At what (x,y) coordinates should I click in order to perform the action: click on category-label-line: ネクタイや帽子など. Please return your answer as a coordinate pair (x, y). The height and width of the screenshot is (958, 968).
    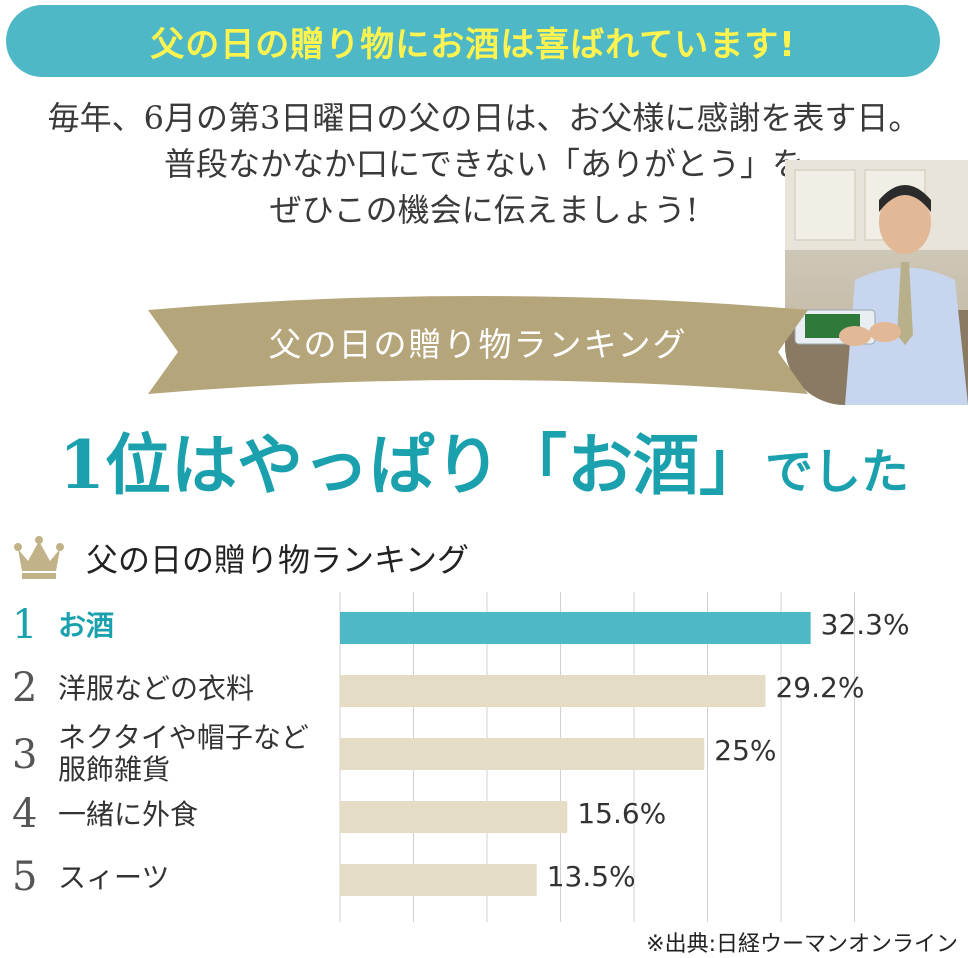
    Looking at the image, I should click on (183, 737).